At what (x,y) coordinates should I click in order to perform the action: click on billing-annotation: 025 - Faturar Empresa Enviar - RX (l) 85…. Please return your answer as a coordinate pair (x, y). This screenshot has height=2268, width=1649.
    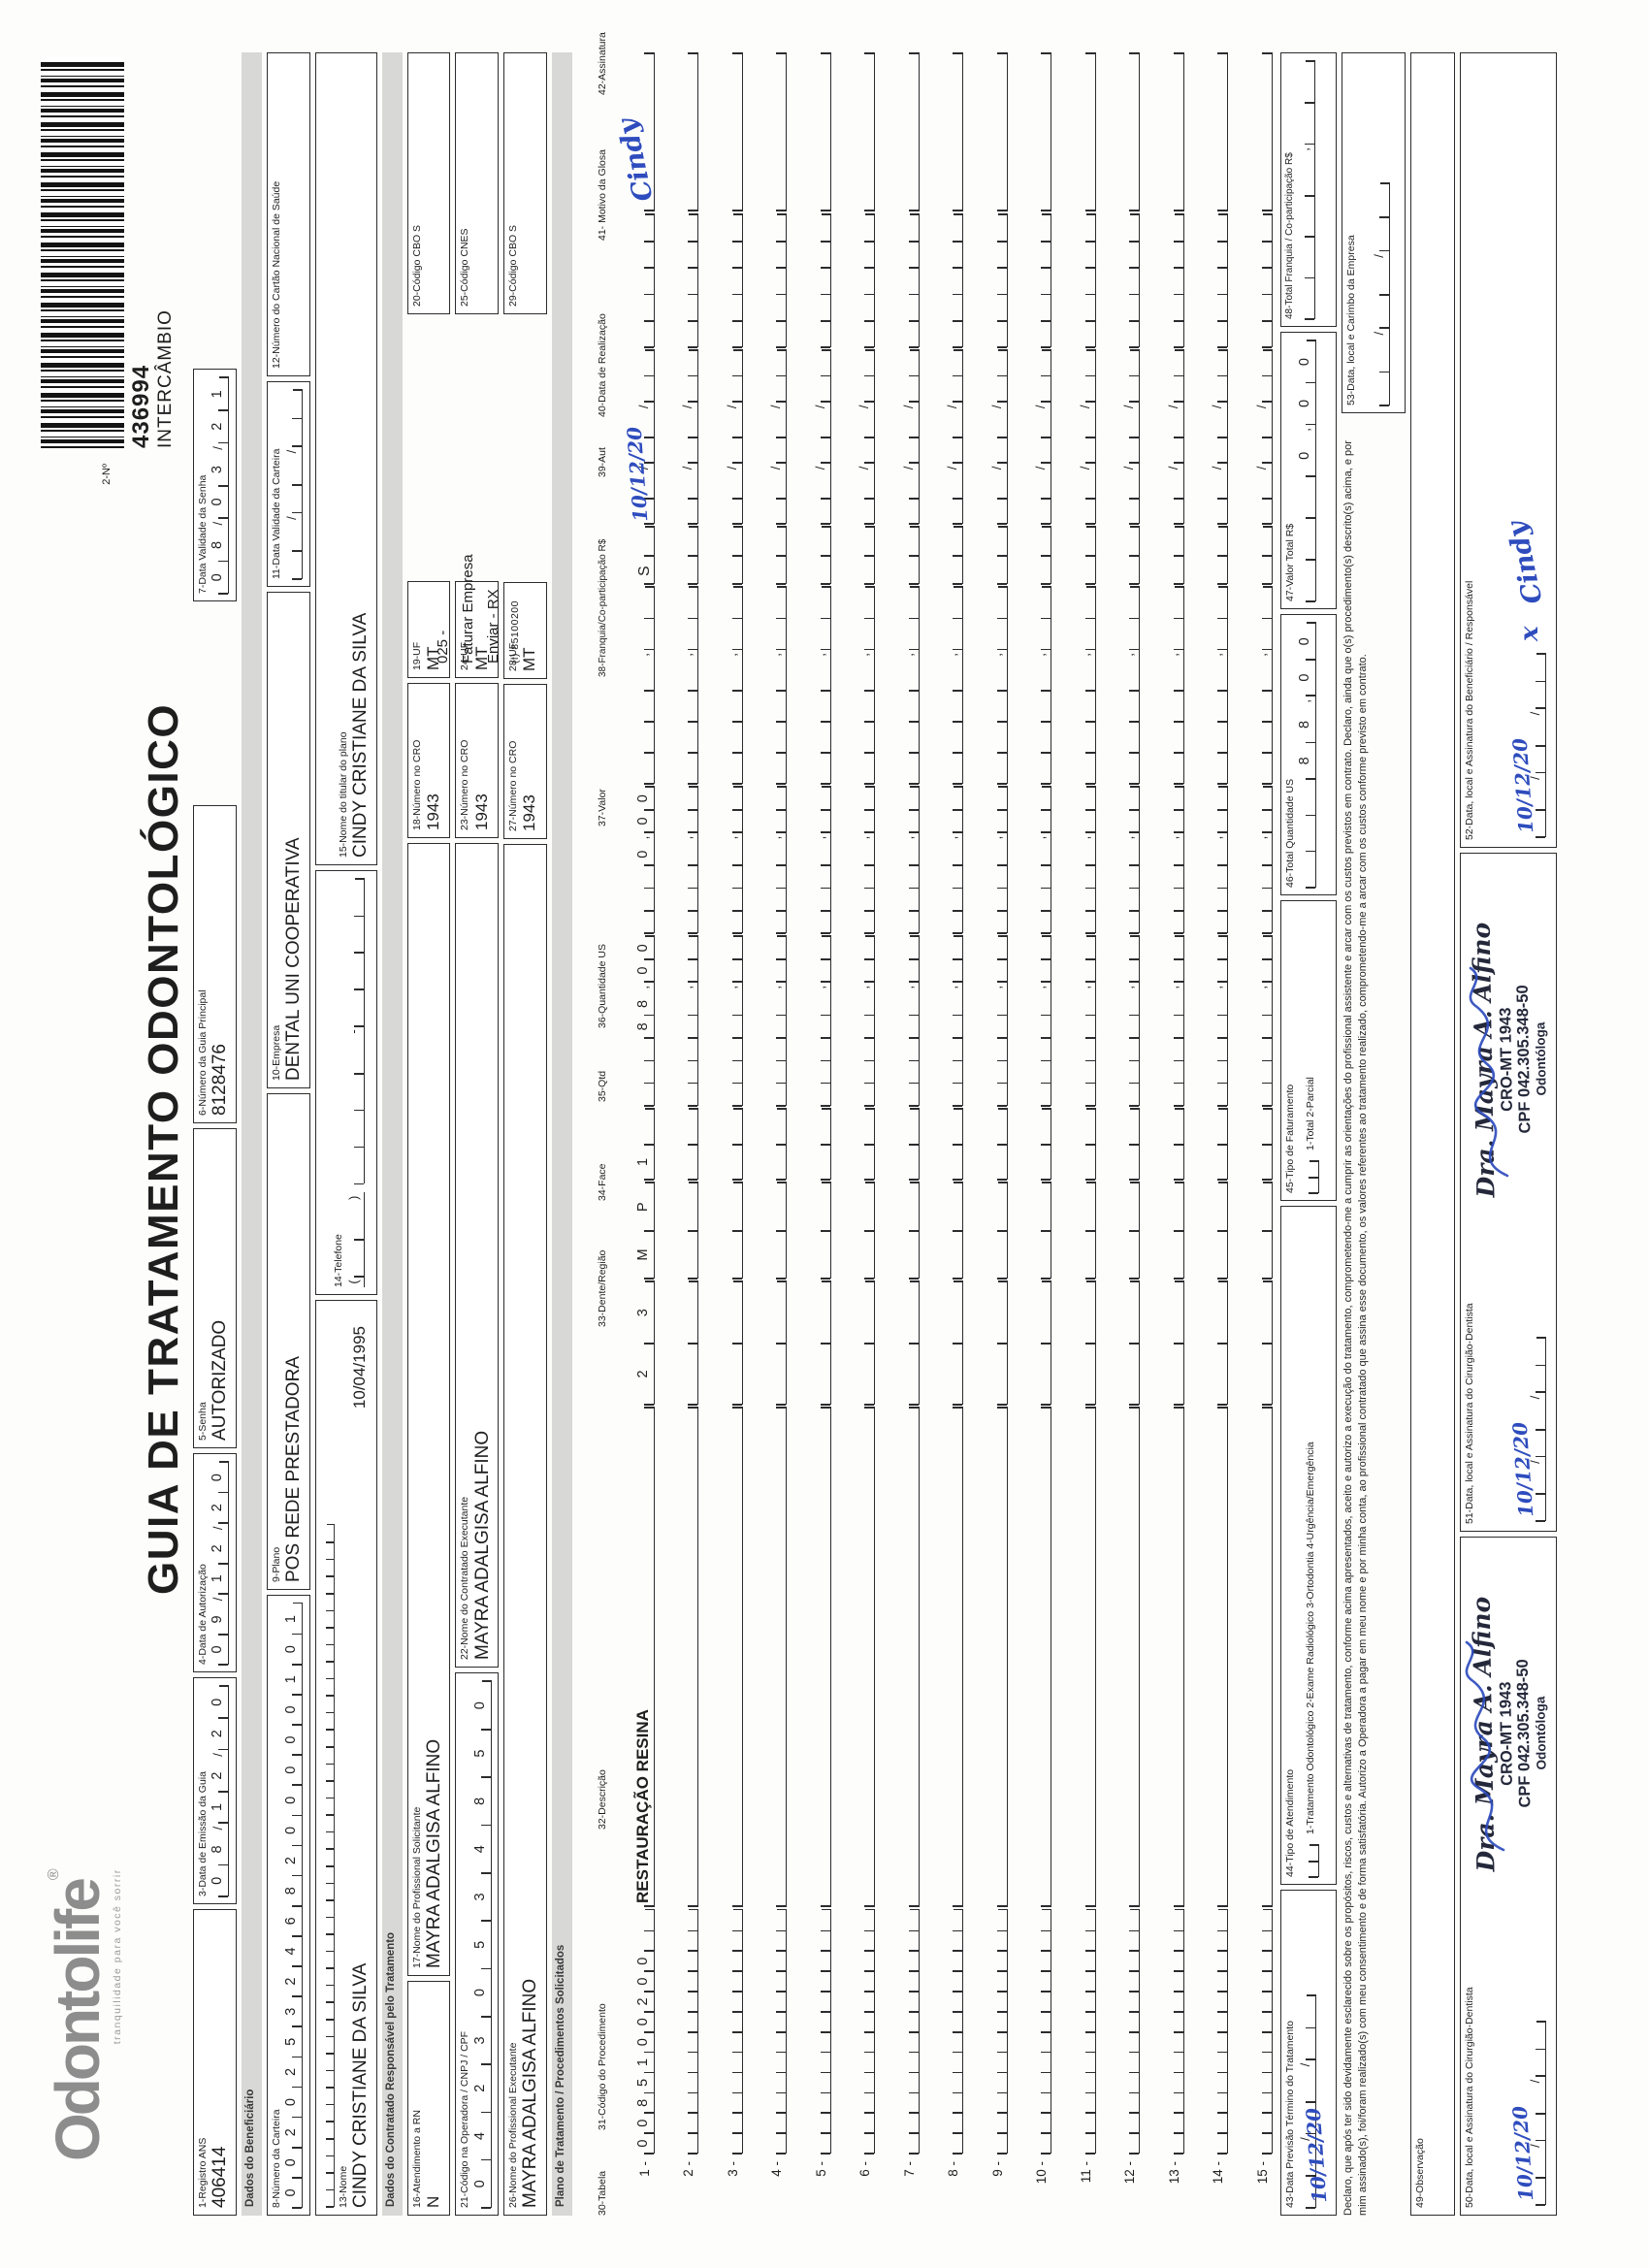
    Looking at the image, I should click on (478, 518).